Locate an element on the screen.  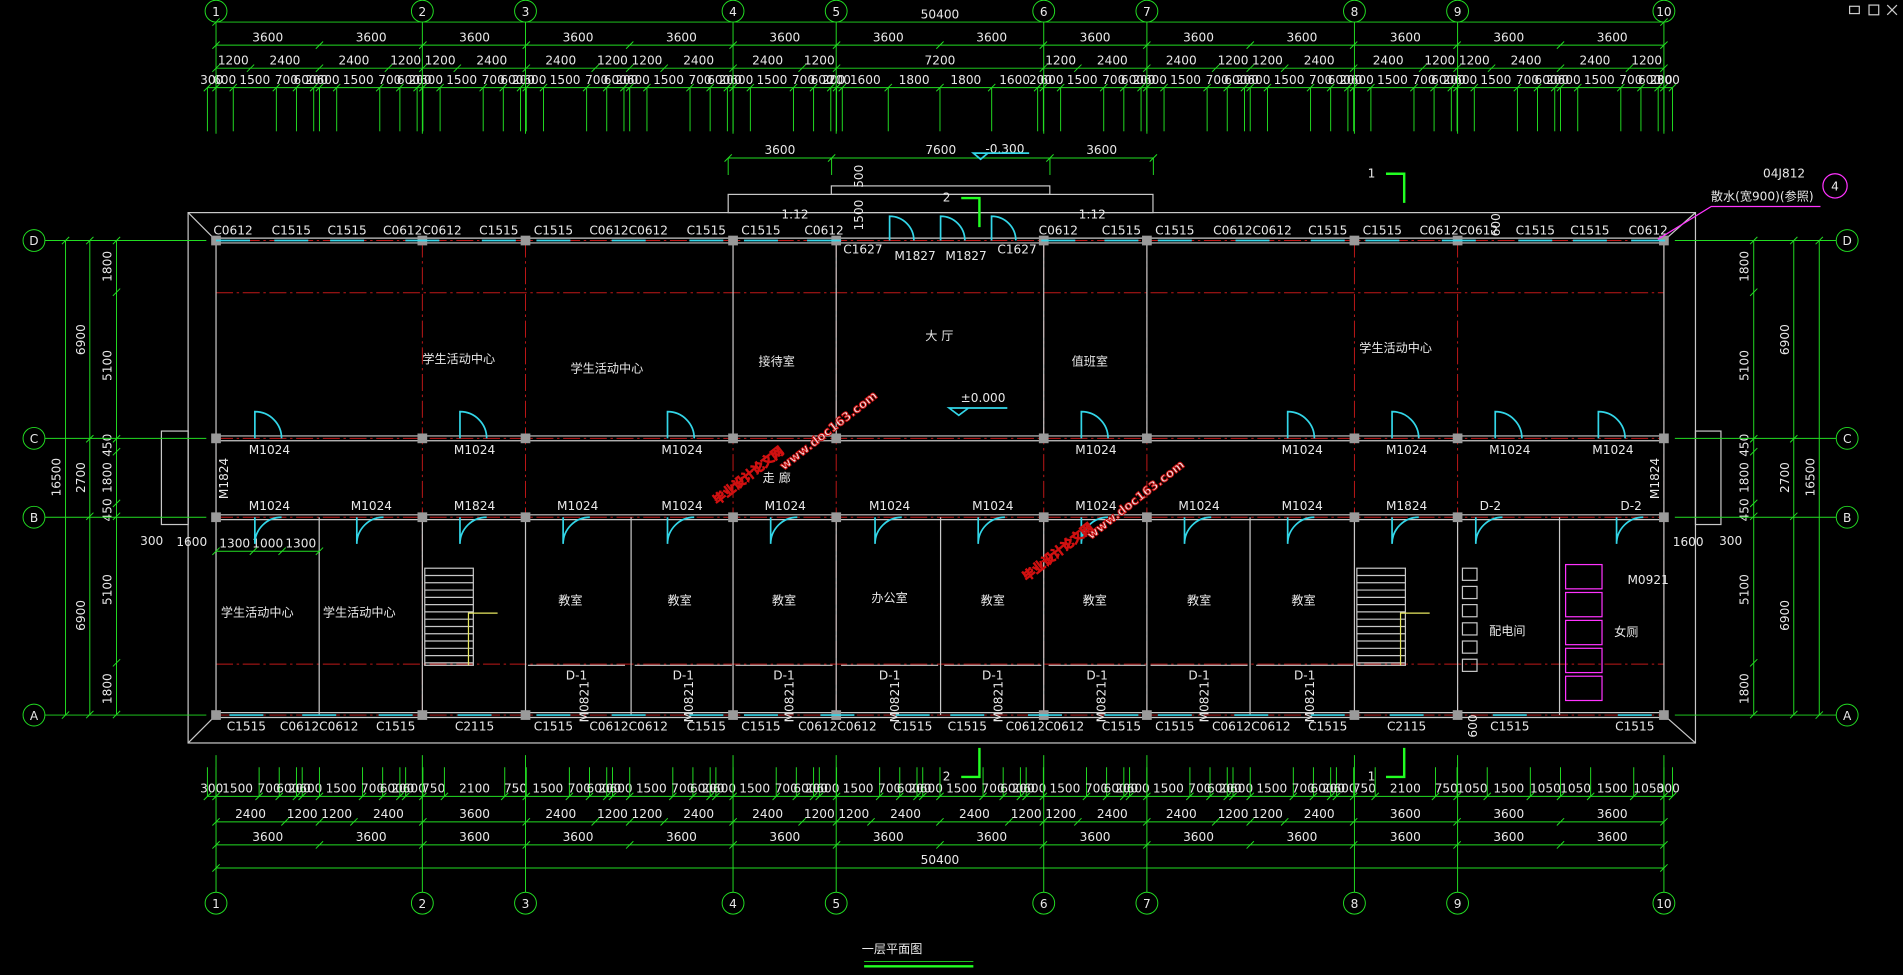
axis-label: 4 is located at coordinates (733, 12).